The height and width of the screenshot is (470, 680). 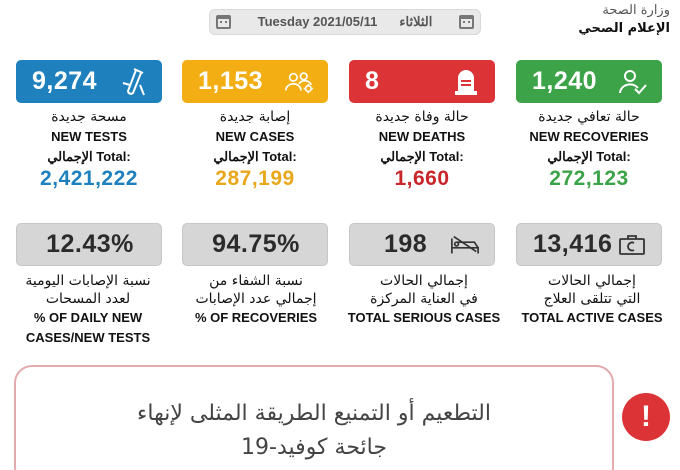 I want to click on banner-line-2: جائحة كوفيد-19, so click(x=314, y=447).